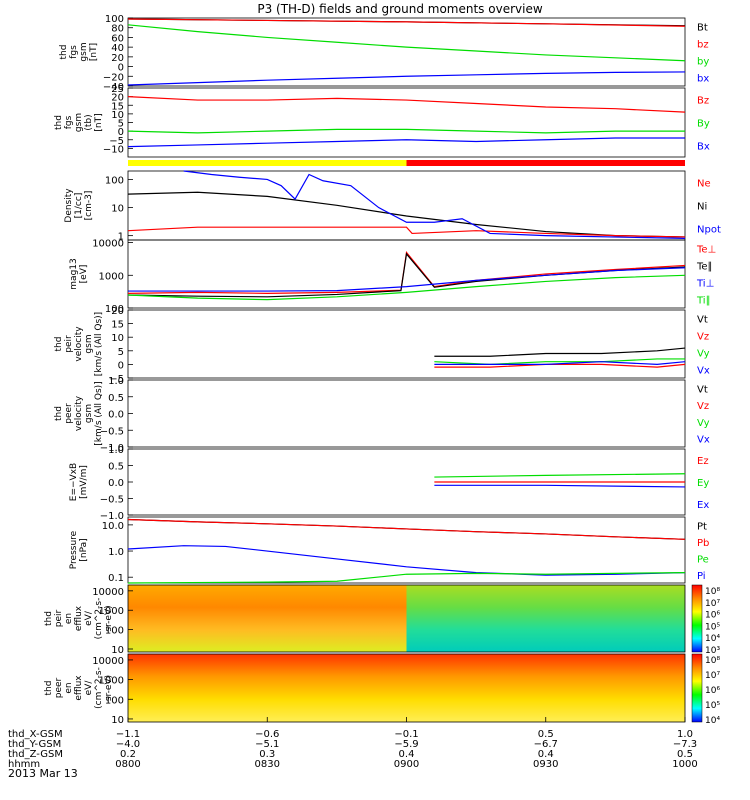 The image size is (750, 800). I want to click on y-axis-label-line: peir, so click(59, 618).